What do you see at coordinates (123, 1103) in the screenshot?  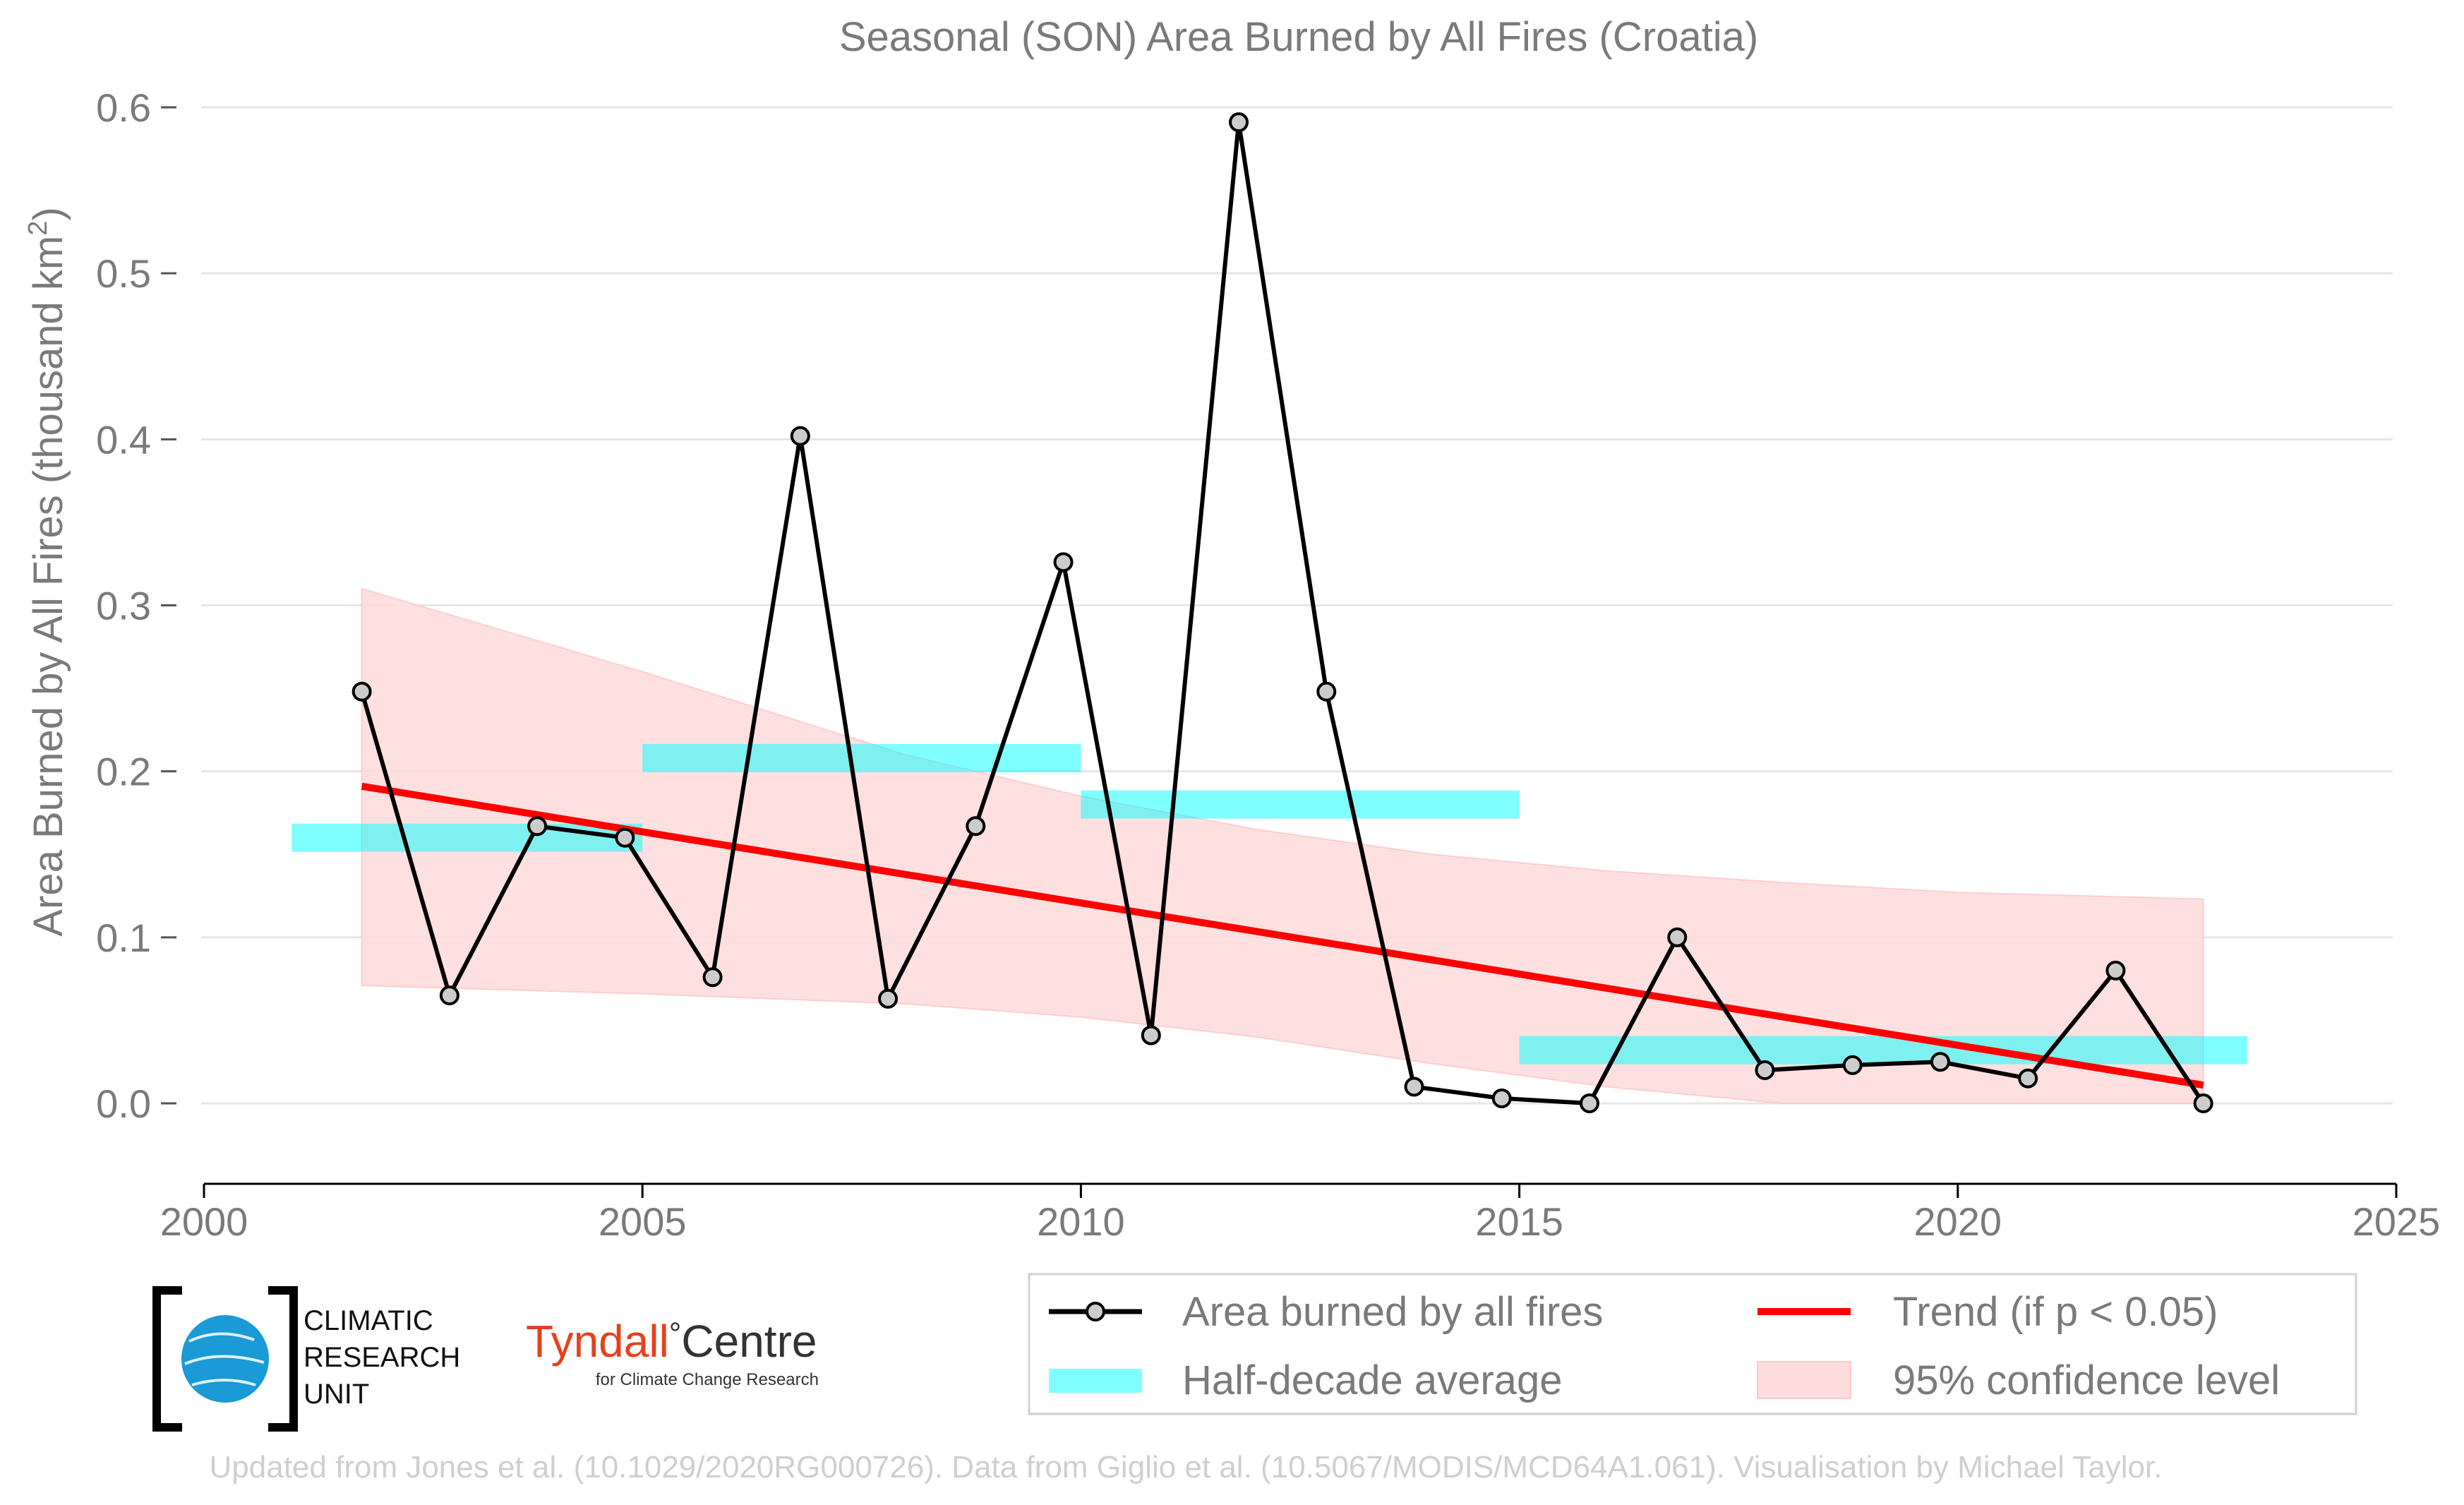 I see `y-tick-label-0: 0.0` at bounding box center [123, 1103].